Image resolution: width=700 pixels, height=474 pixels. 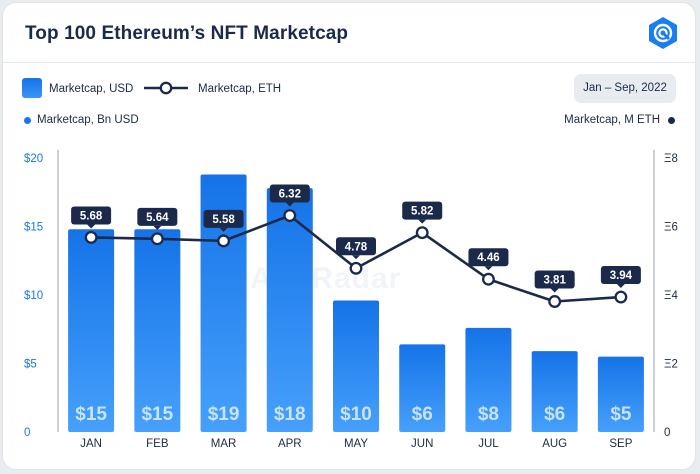 I want to click on eth-value-label: 5.82, so click(x=422, y=212).